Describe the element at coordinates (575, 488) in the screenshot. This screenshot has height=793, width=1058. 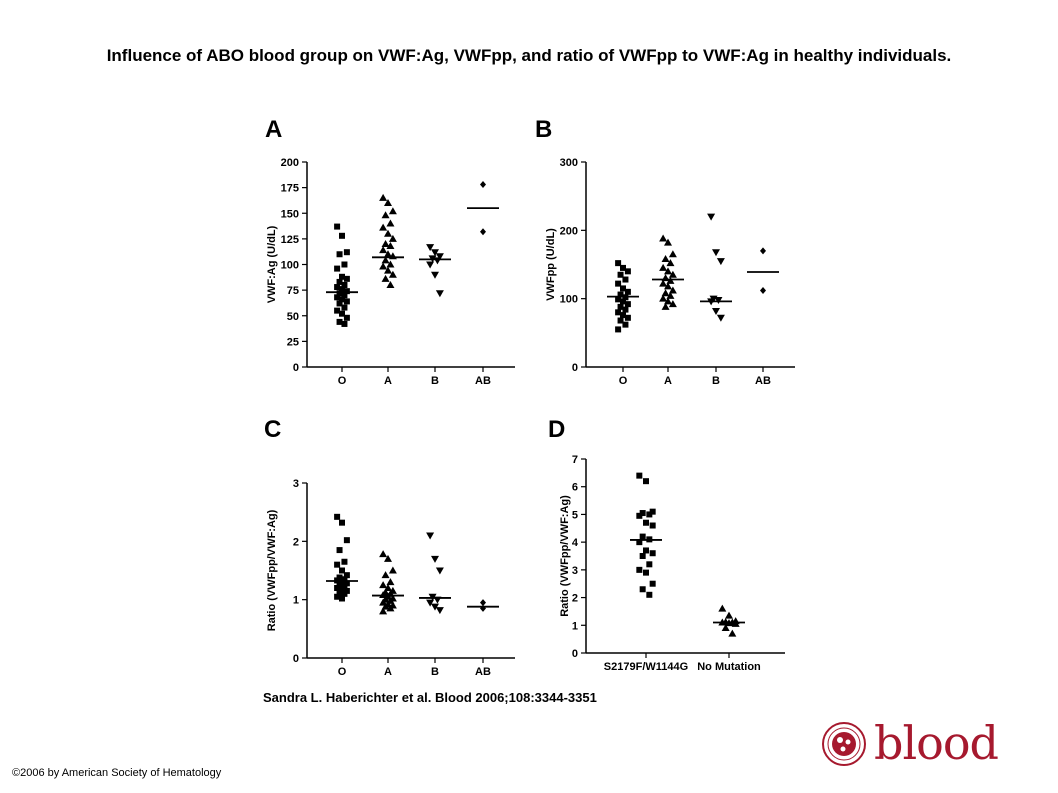
I see `y-tick-label: 6` at that location.